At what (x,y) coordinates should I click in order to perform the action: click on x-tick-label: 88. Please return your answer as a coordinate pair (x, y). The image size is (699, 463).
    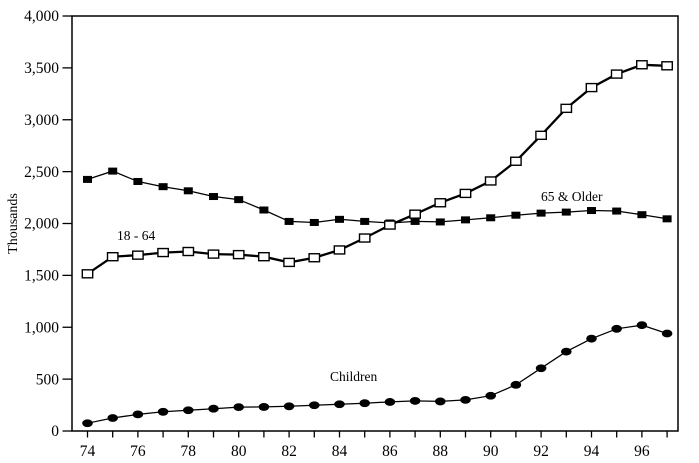
    Looking at the image, I should click on (441, 451).